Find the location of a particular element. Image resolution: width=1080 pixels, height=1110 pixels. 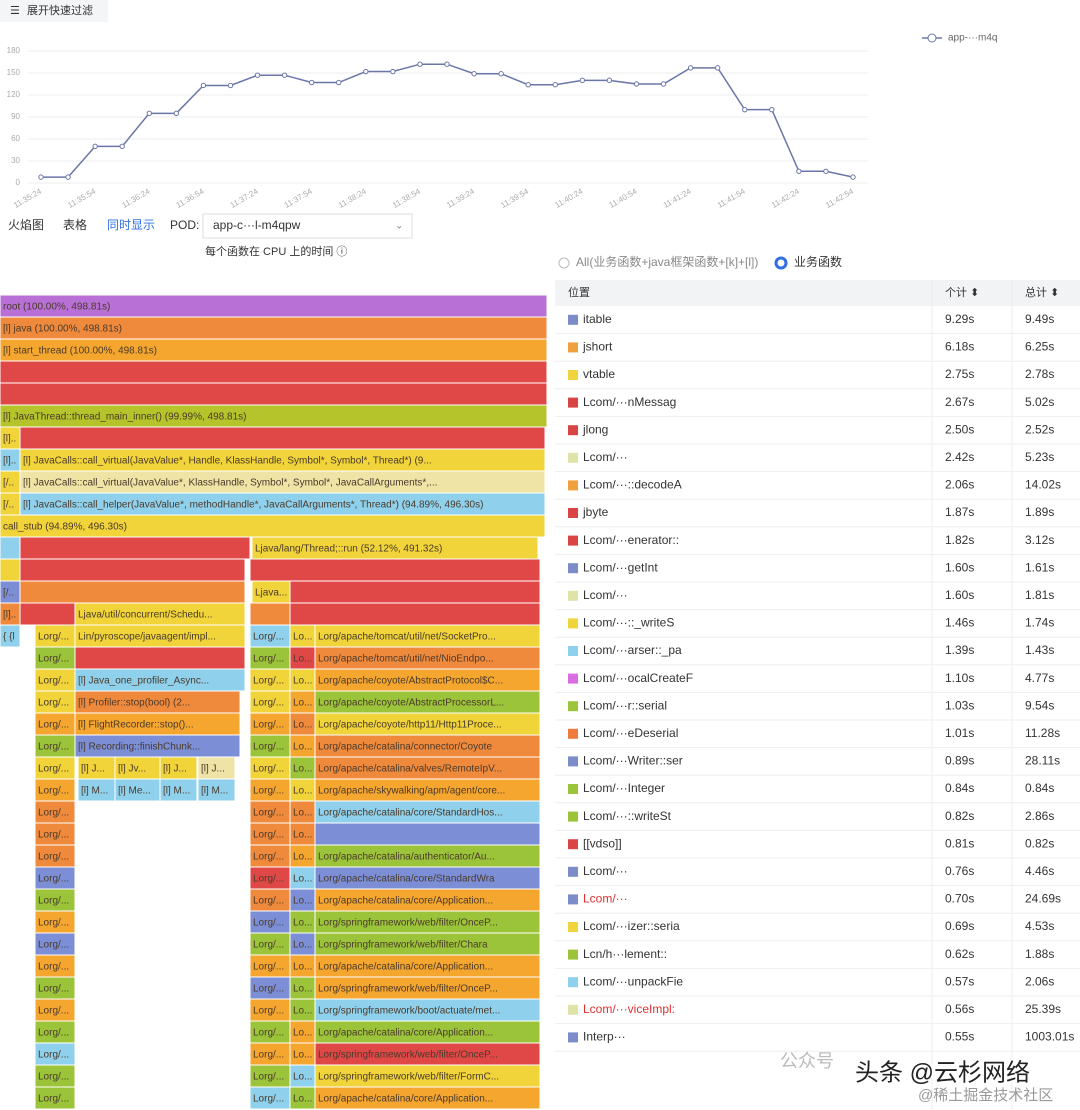

tab: 火焰图 is located at coordinates (26, 224).